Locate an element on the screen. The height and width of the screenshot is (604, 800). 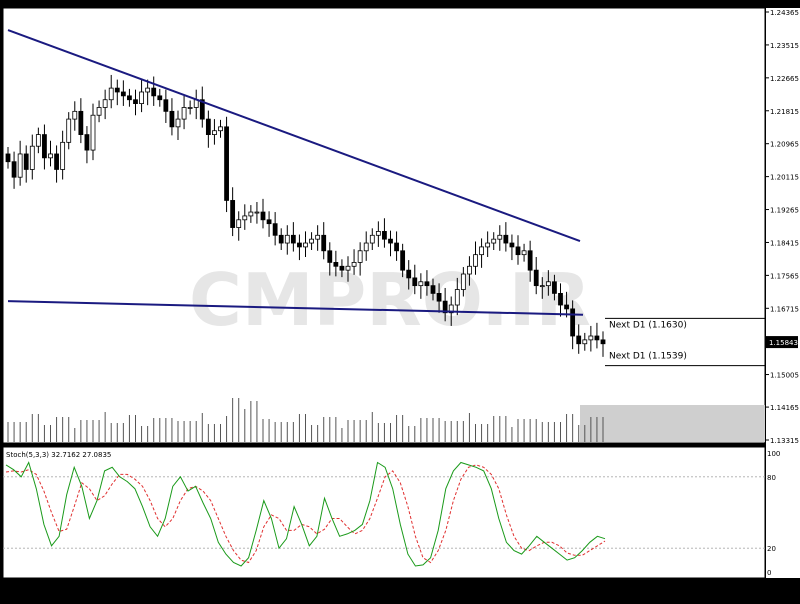
price-tick-label: 1.15005 is located at coordinates (784, 376).